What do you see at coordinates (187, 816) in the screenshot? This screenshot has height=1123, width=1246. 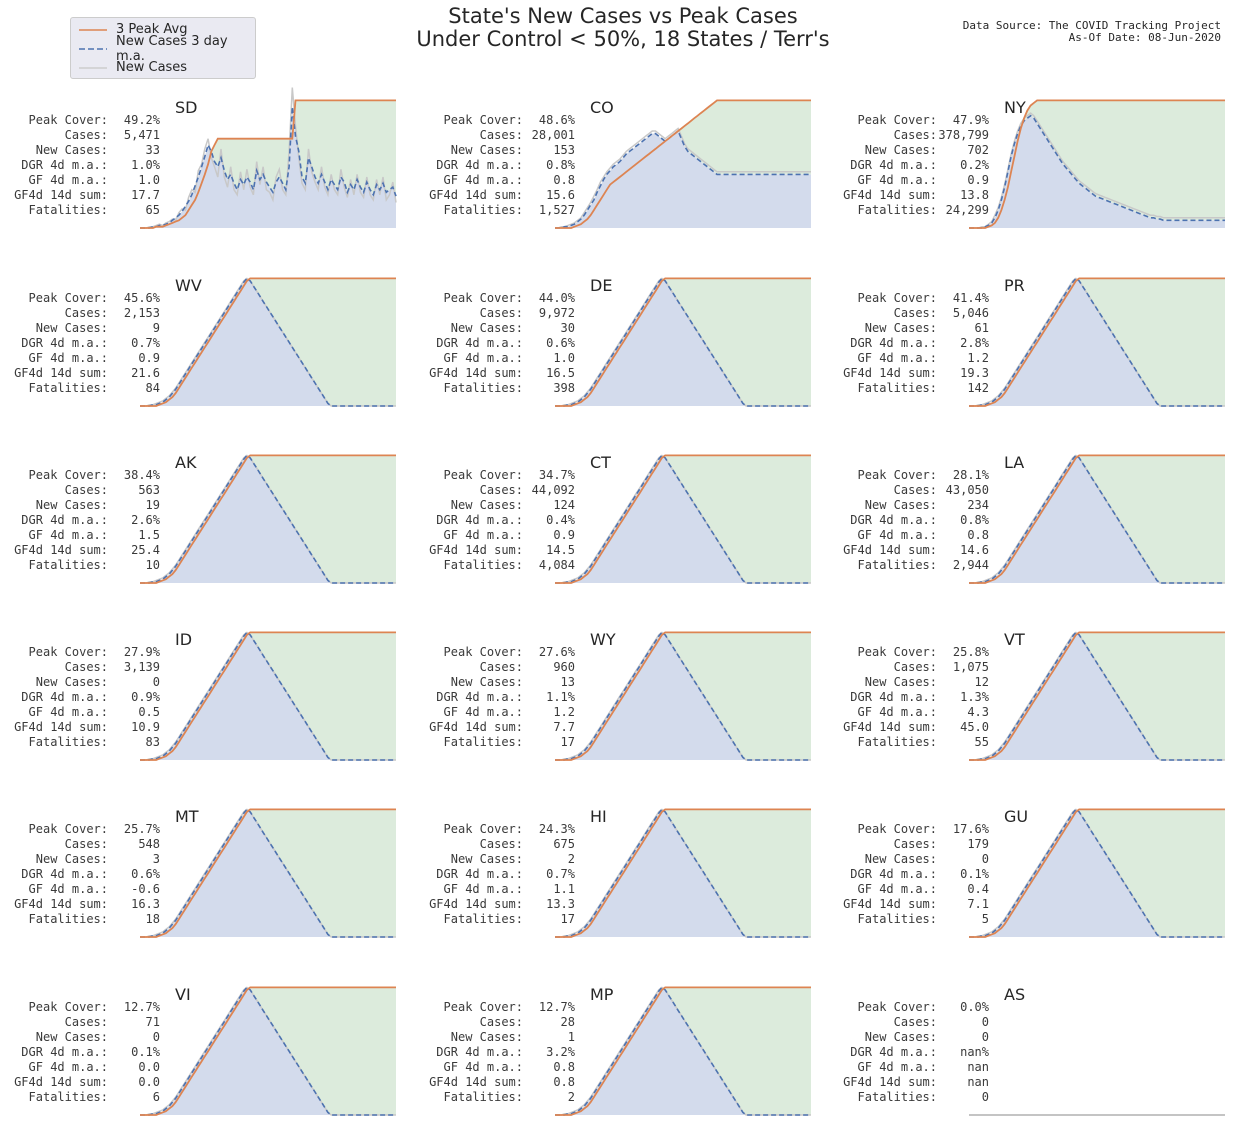 I see `panel-title: MT` at bounding box center [187, 816].